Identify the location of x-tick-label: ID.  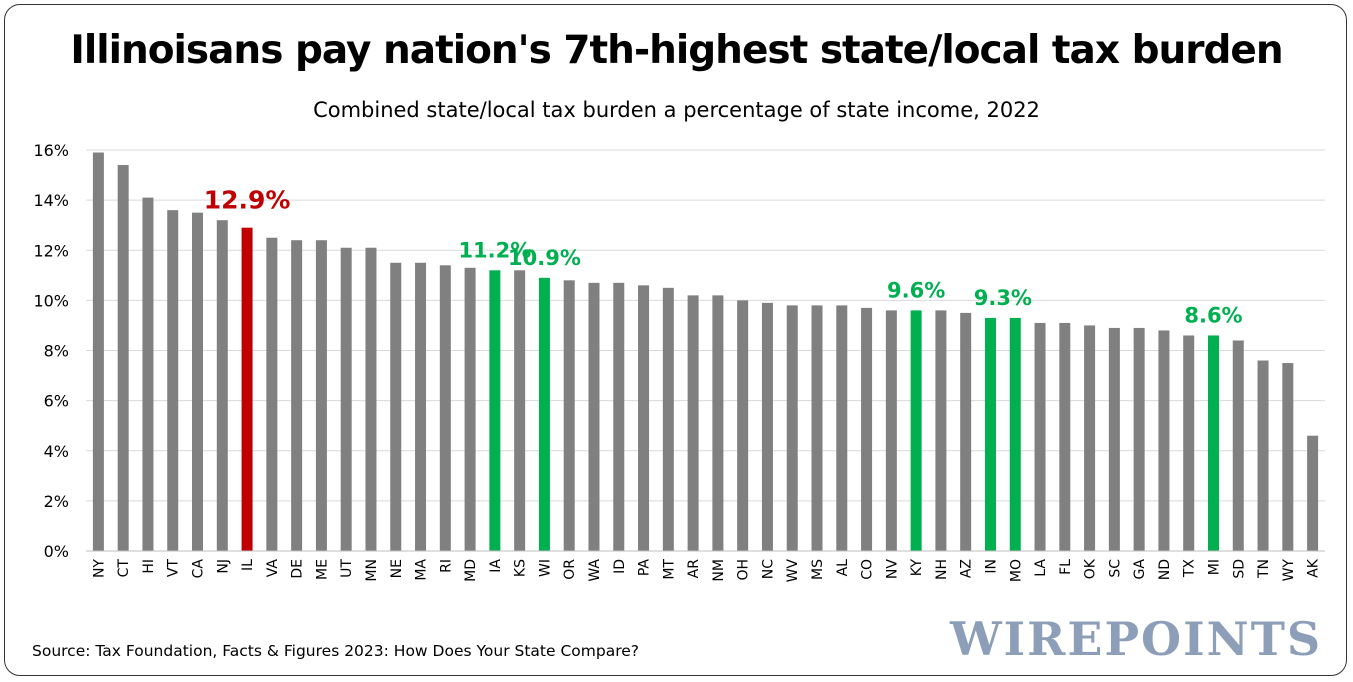
(620, 566).